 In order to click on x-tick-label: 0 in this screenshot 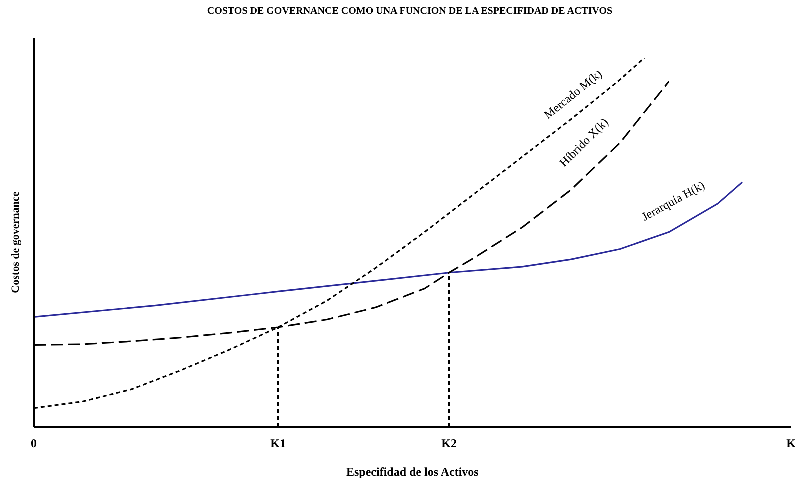, I will do `click(34, 443)`.